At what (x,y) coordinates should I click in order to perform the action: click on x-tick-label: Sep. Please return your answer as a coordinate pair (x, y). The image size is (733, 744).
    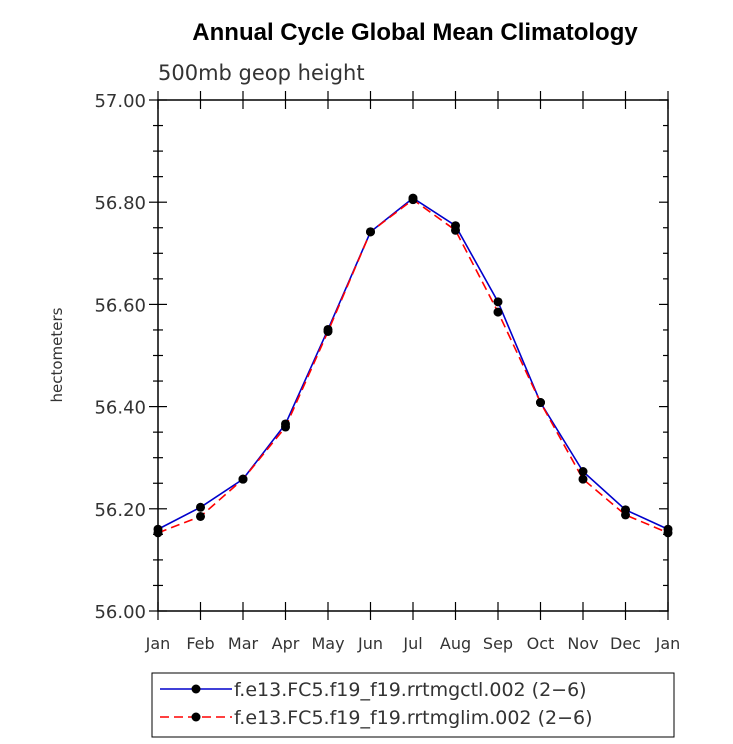
    Looking at the image, I should click on (498, 643).